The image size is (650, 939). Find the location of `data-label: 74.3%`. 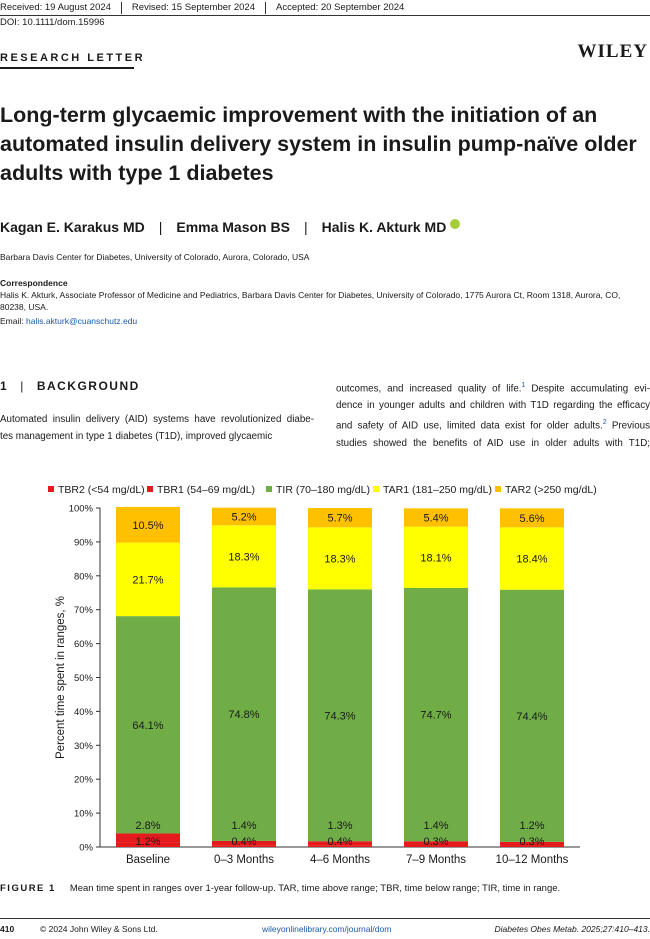

data-label: 74.3% is located at coordinates (339, 716).